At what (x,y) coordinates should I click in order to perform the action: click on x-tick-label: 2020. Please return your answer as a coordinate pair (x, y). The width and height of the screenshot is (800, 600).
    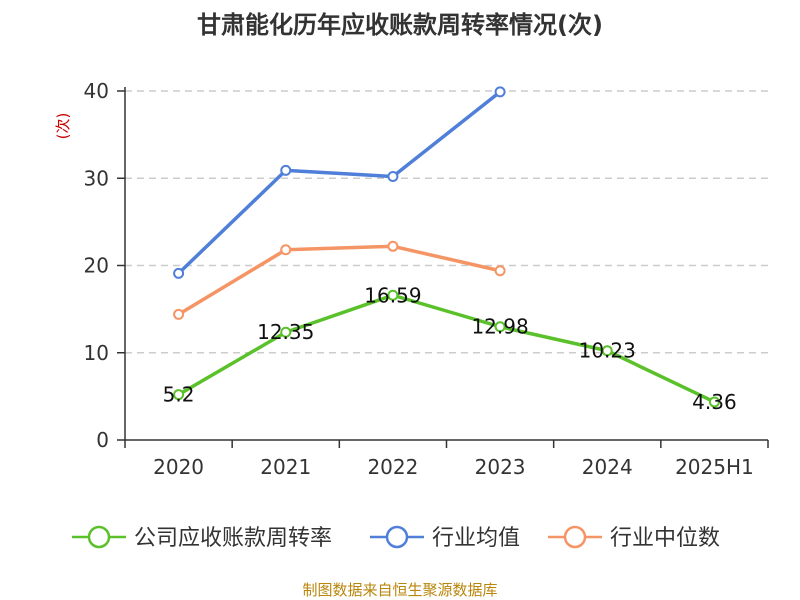
    Looking at the image, I should click on (178, 467).